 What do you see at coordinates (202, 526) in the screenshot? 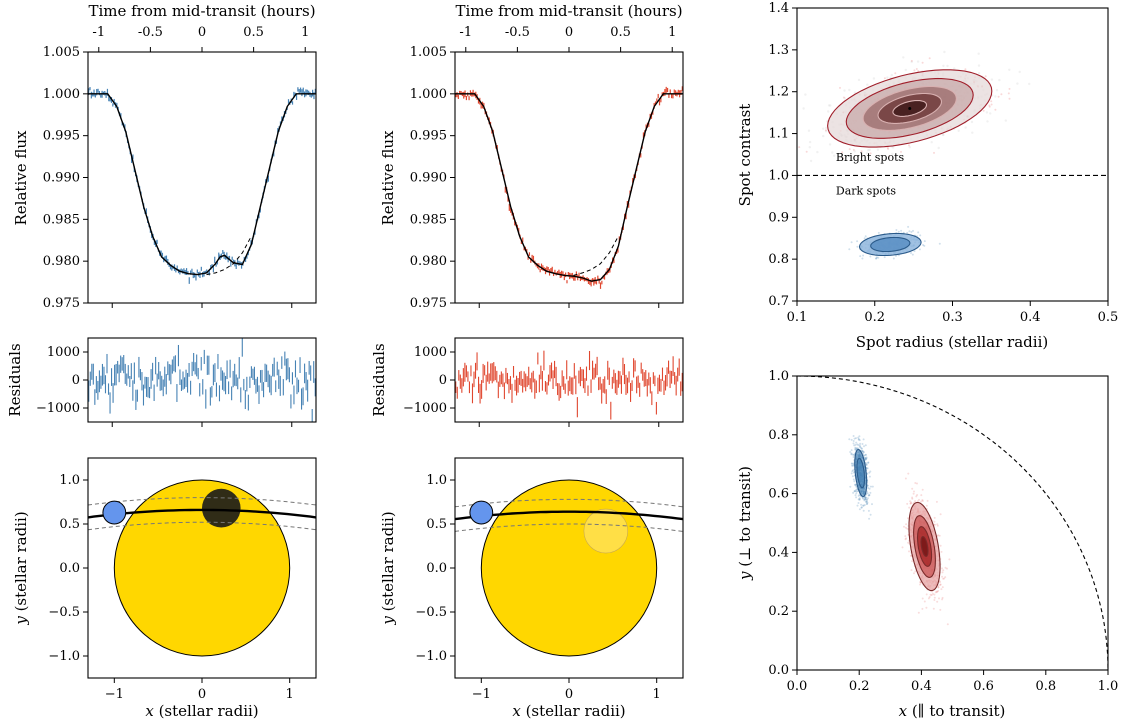
I see `chord-lower-edge` at bounding box center [202, 526].